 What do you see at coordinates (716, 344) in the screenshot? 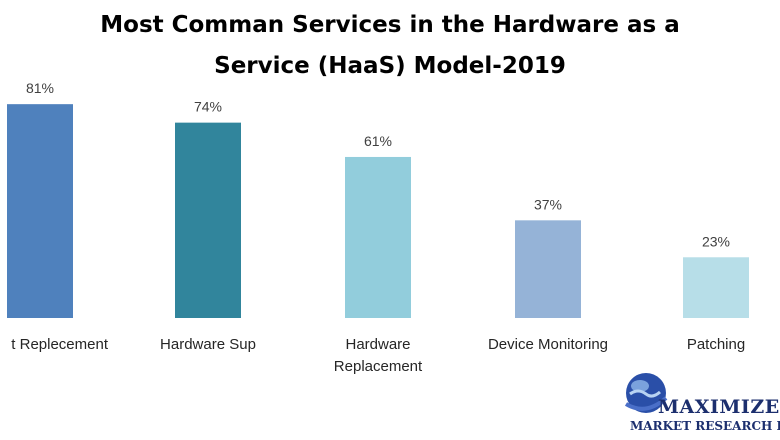
I see `category-label-5: Patching` at bounding box center [716, 344].